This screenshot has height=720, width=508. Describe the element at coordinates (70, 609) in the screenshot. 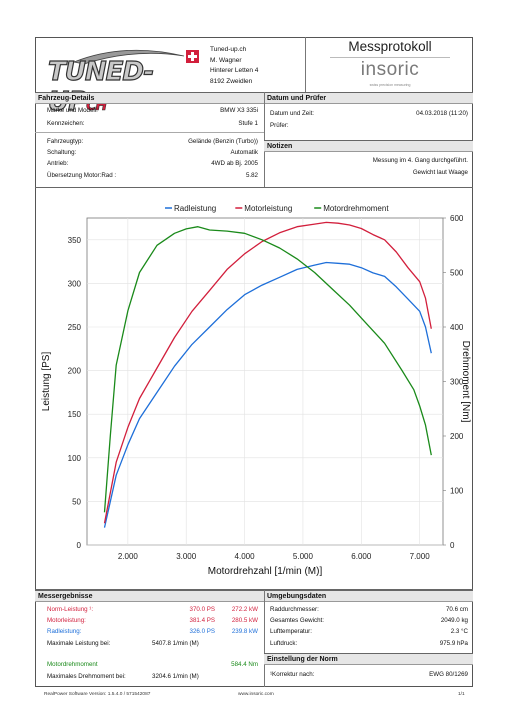

I see `norm-power-label: Norm-Leistung ¹:` at that location.